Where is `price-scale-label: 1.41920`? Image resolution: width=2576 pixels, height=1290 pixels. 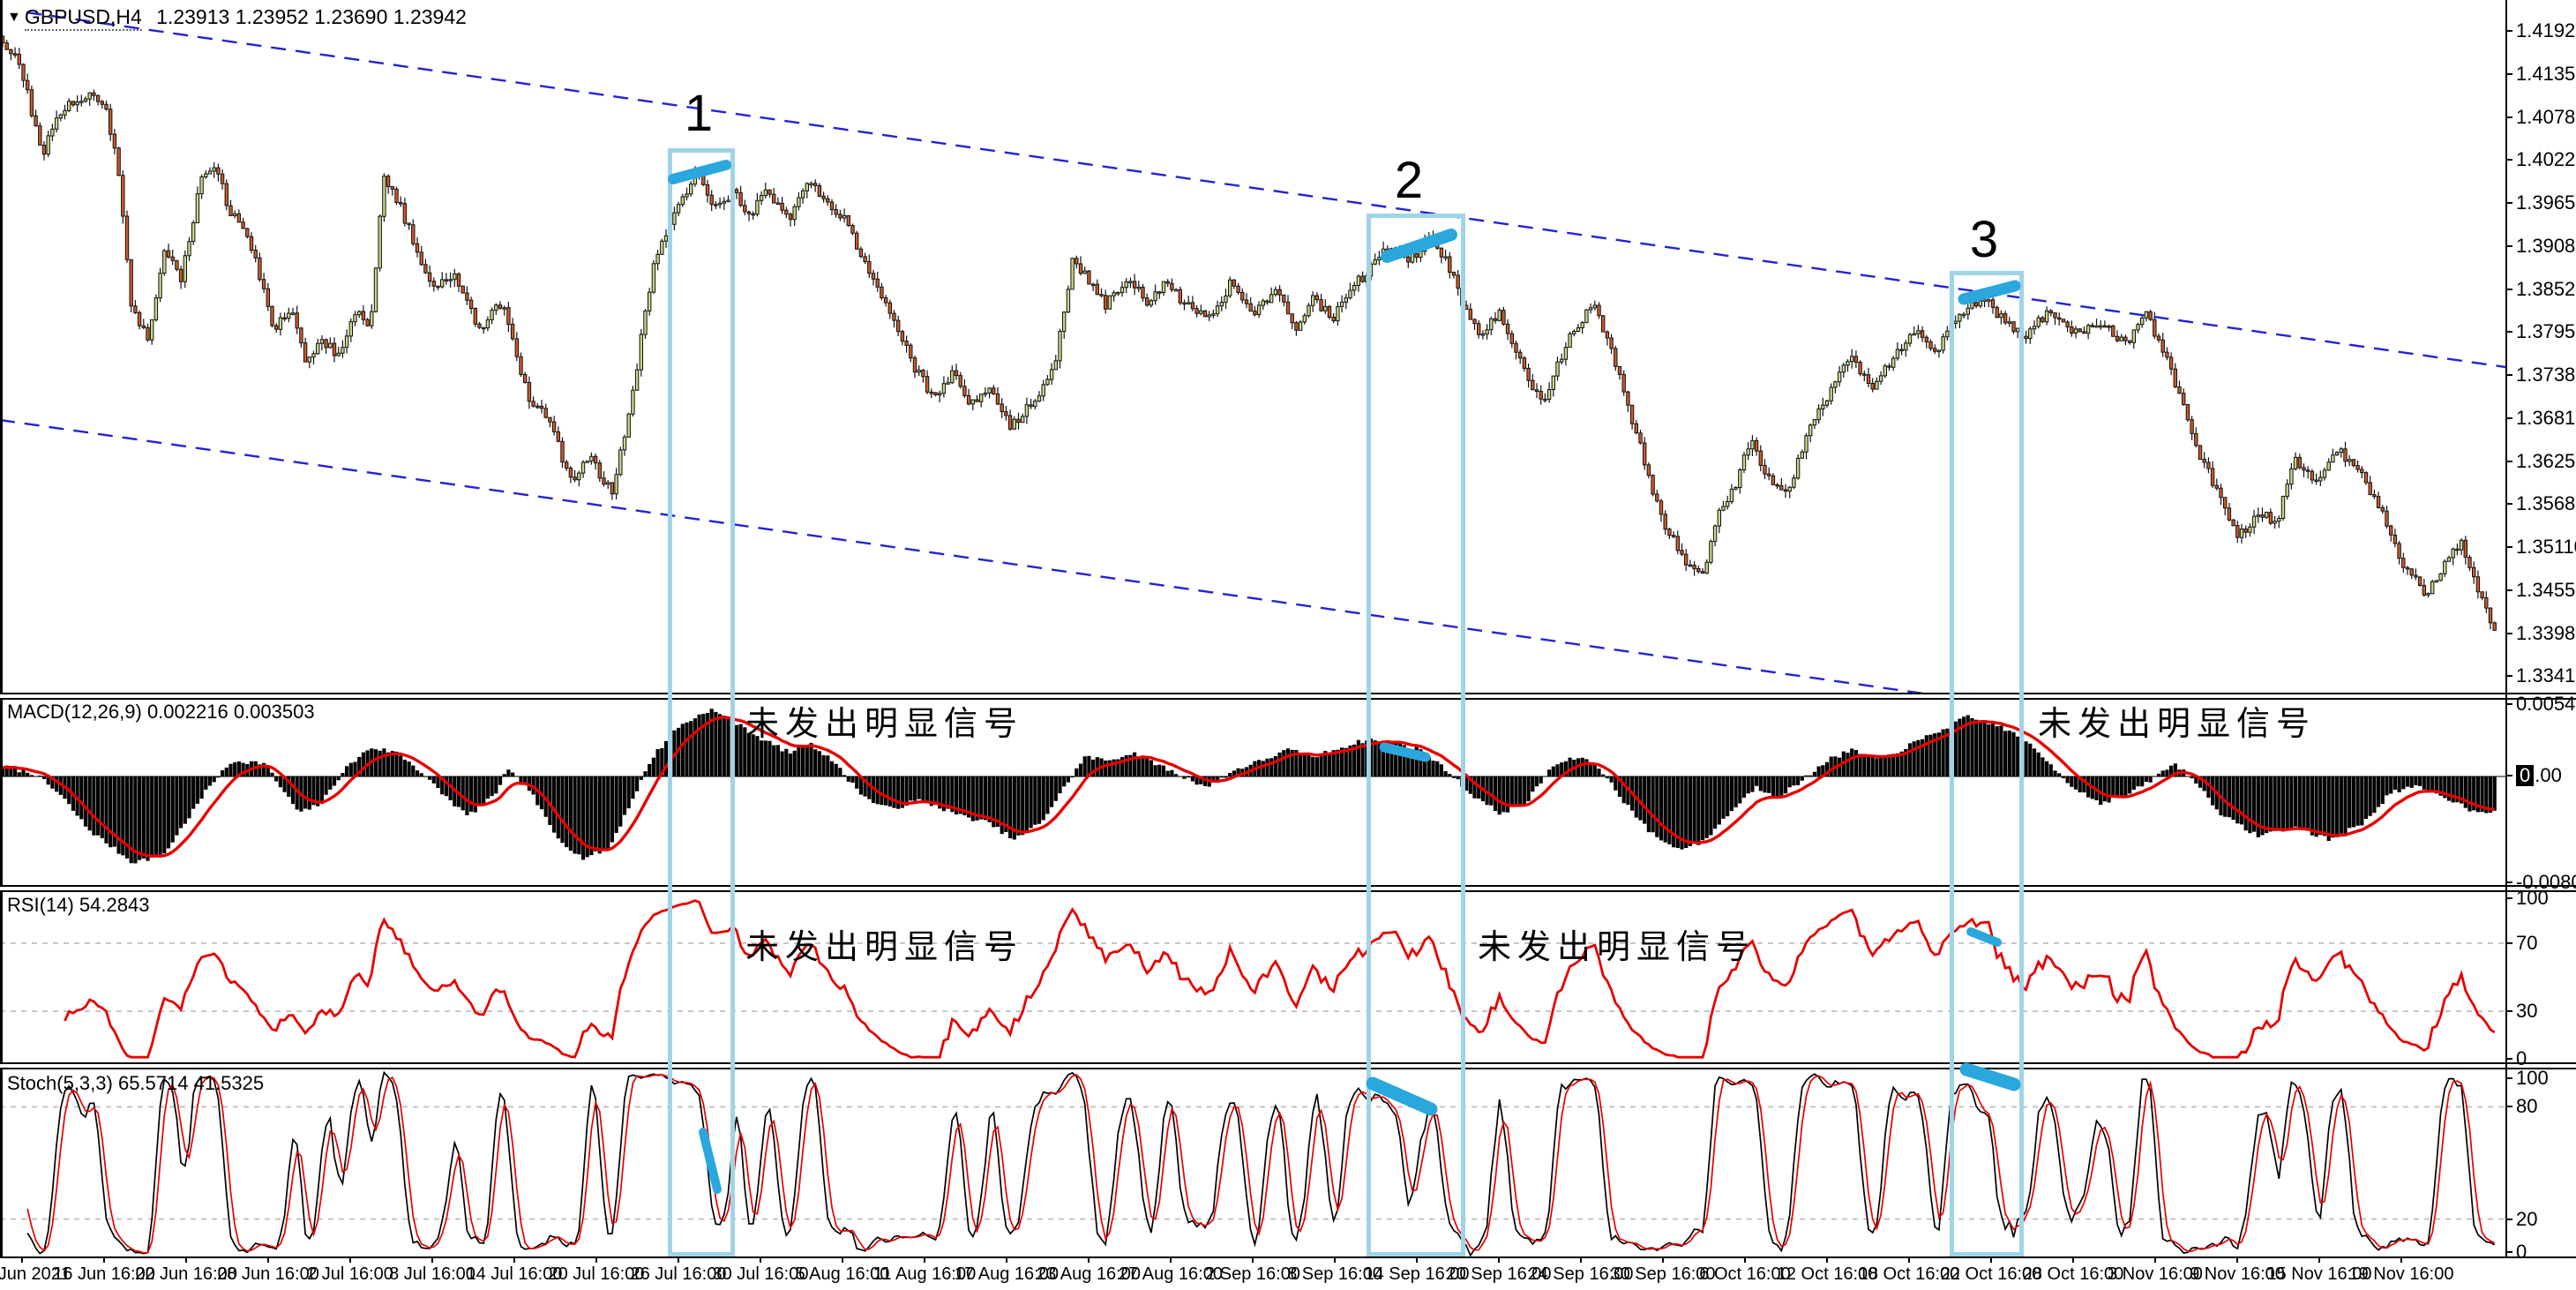
price-scale-label: 1.41920 is located at coordinates (2546, 30).